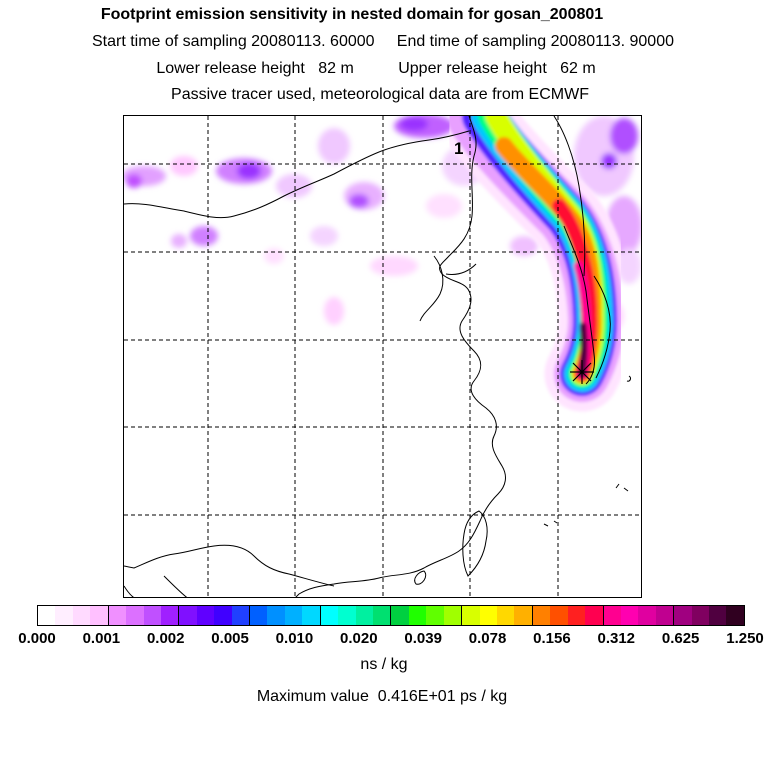  What do you see at coordinates (745, 638) in the screenshot?
I see `colorbar-tick-label: 1.250` at bounding box center [745, 638].